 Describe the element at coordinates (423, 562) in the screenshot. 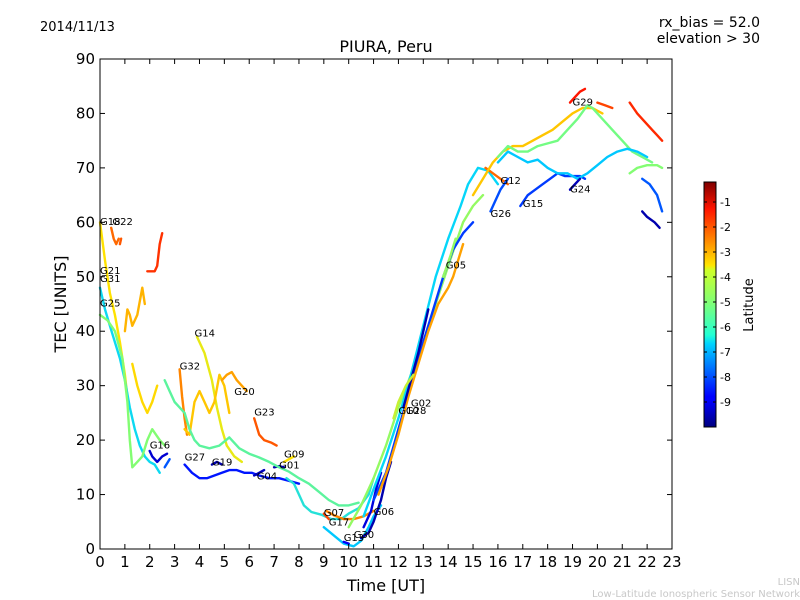

I see `x-tick-label: 13` at that location.